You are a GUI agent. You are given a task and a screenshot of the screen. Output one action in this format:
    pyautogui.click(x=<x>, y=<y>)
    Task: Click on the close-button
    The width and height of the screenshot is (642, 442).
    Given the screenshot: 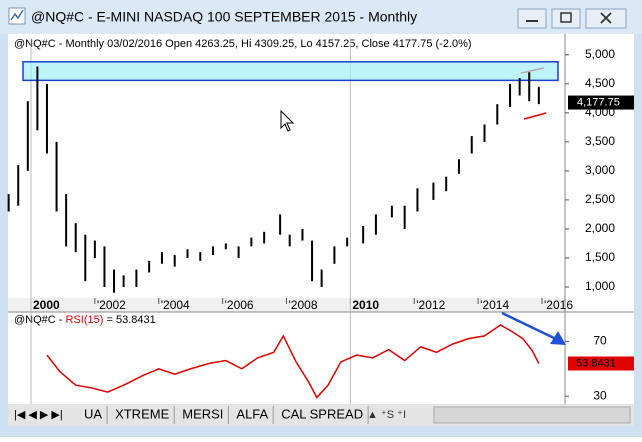 What is the action you would take?
    pyautogui.click(x=606, y=18)
    